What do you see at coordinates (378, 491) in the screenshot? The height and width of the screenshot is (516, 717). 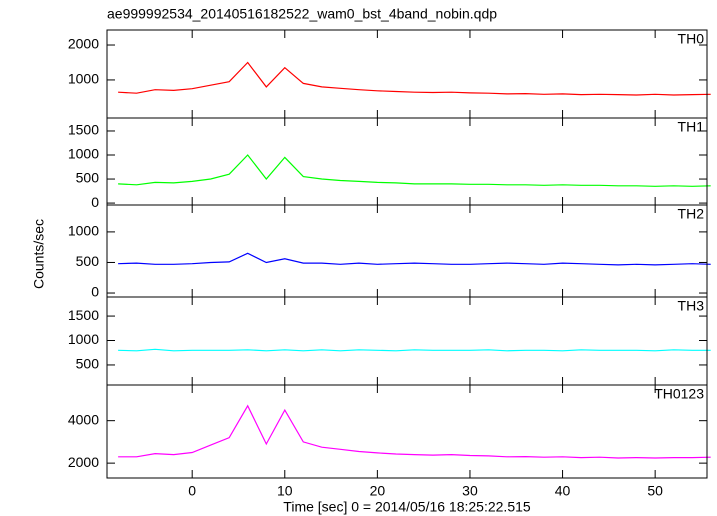 I see `x-tick-label: 20` at bounding box center [378, 491].